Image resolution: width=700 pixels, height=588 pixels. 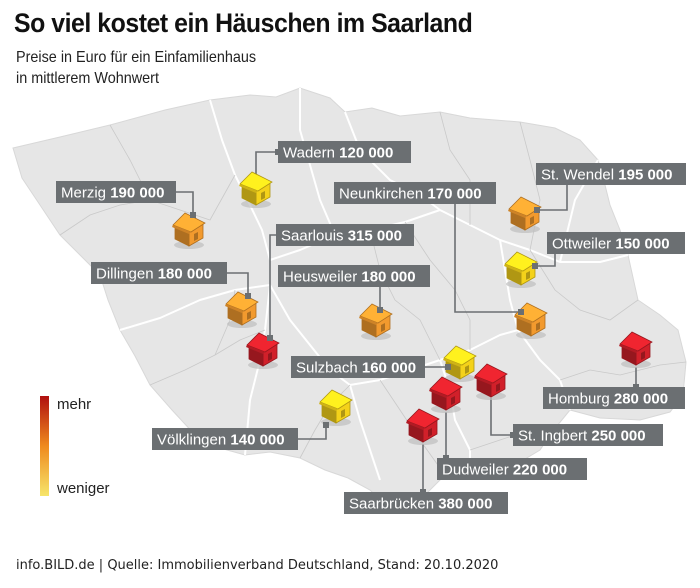 I want to click on place-label: St. Ingbert 250 000, so click(x=582, y=436).